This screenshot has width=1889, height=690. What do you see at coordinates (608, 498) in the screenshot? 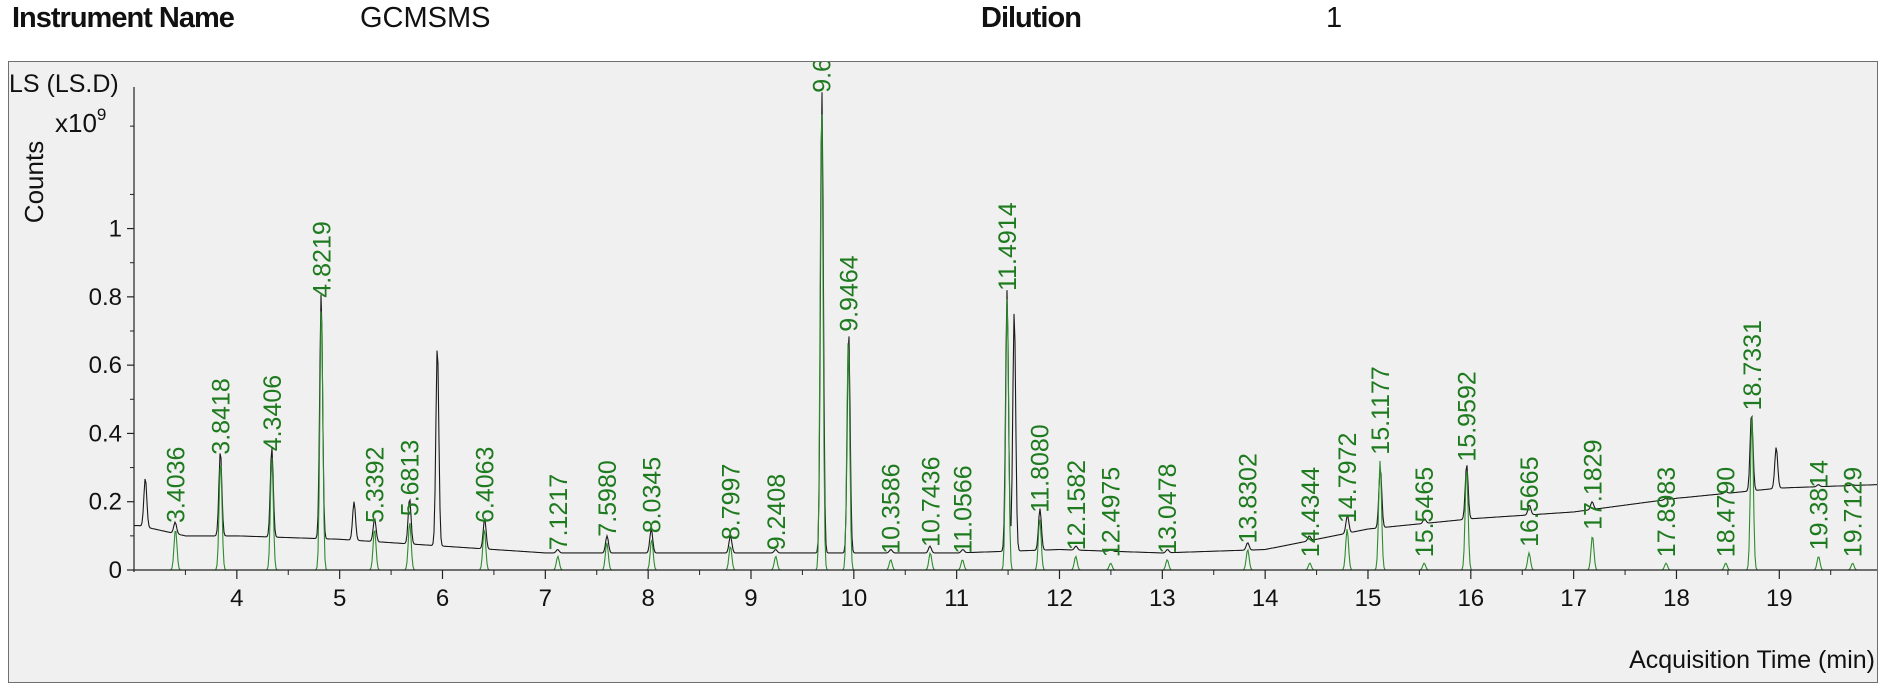
I see `peak-label: 7.5980` at bounding box center [608, 498].